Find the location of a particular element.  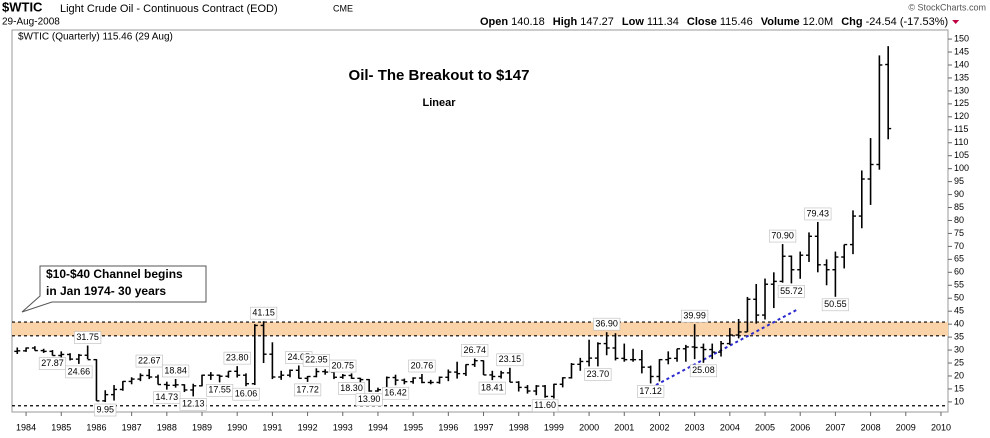

x-tick-label: 2007 is located at coordinates (835, 427).